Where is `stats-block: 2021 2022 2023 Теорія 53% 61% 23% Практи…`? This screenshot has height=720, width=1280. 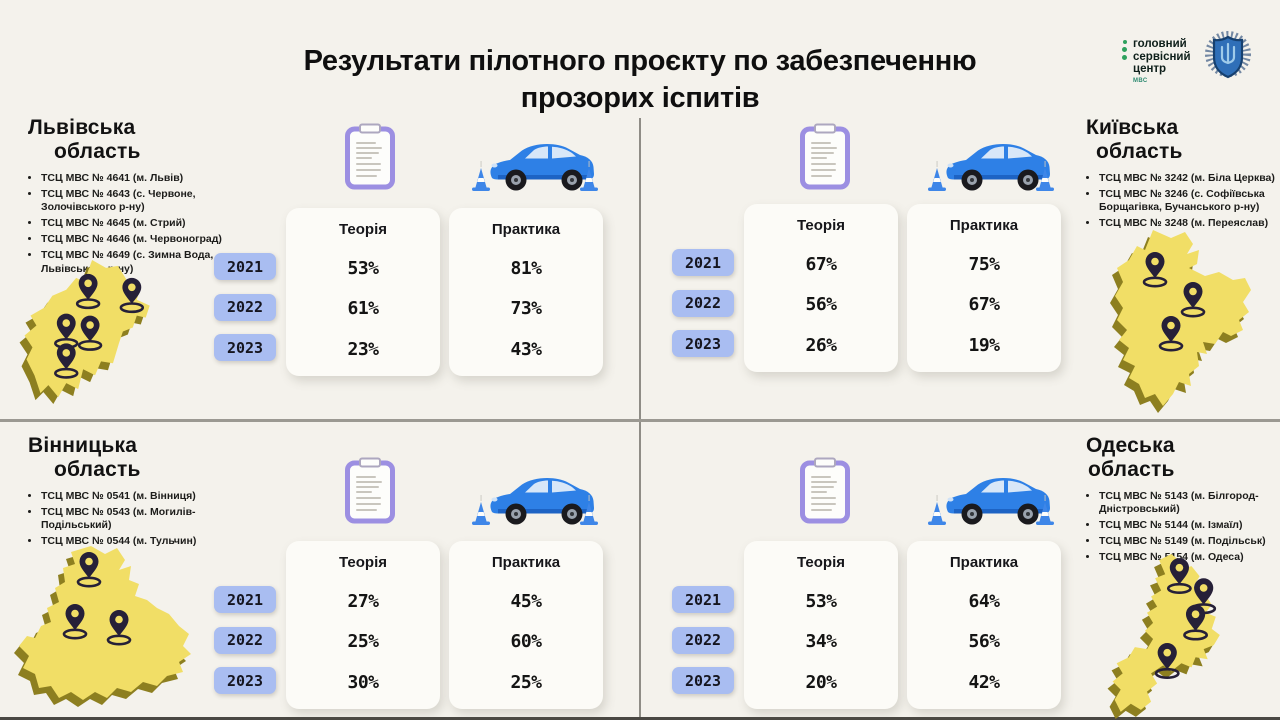
stats-block: 2021 2022 2023 Теорія 53% 61% 23% Практи… is located at coordinates (408, 292).